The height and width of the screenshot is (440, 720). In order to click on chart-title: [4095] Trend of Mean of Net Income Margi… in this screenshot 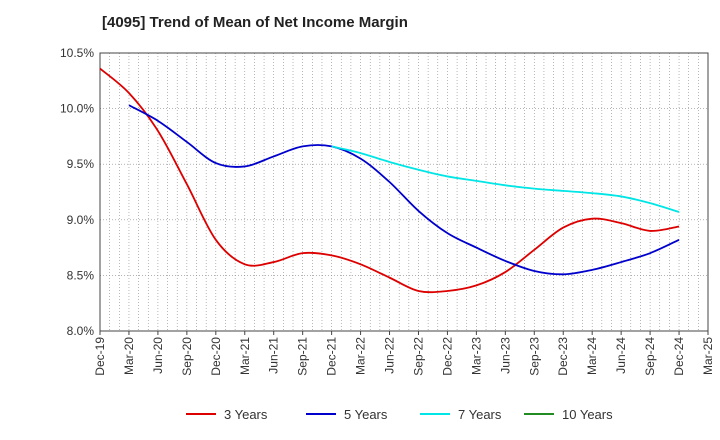, I will do `click(255, 22)`.